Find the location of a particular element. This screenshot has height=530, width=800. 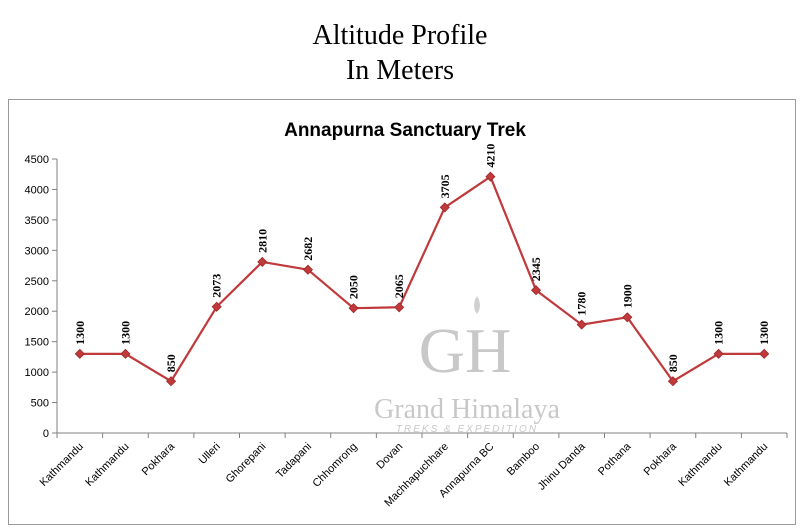

x-category-label: Jhinu Danda is located at coordinates (562, 466).